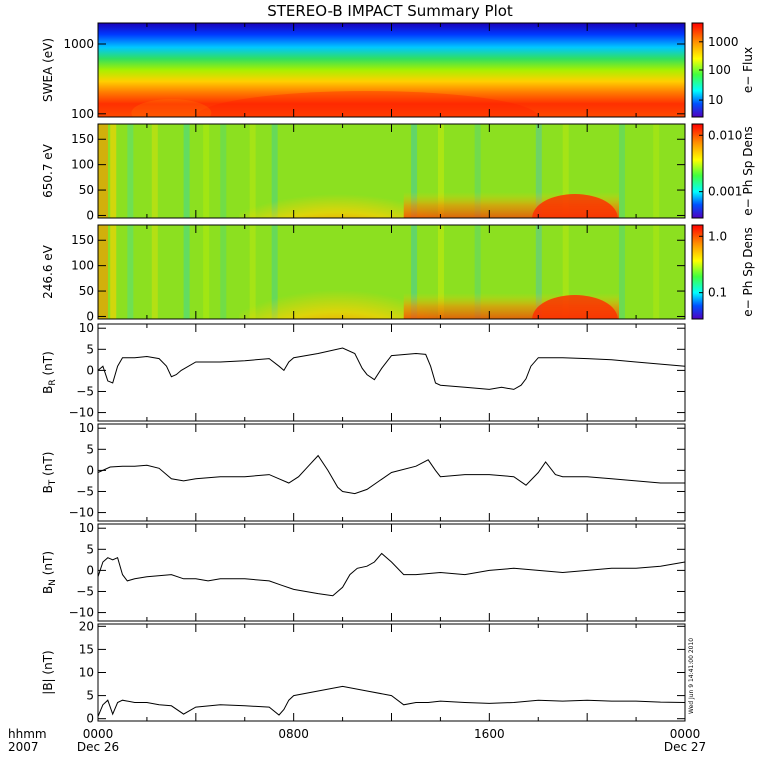 The image size is (780, 780). I want to click on pad650-colorbar, so click(697, 171).